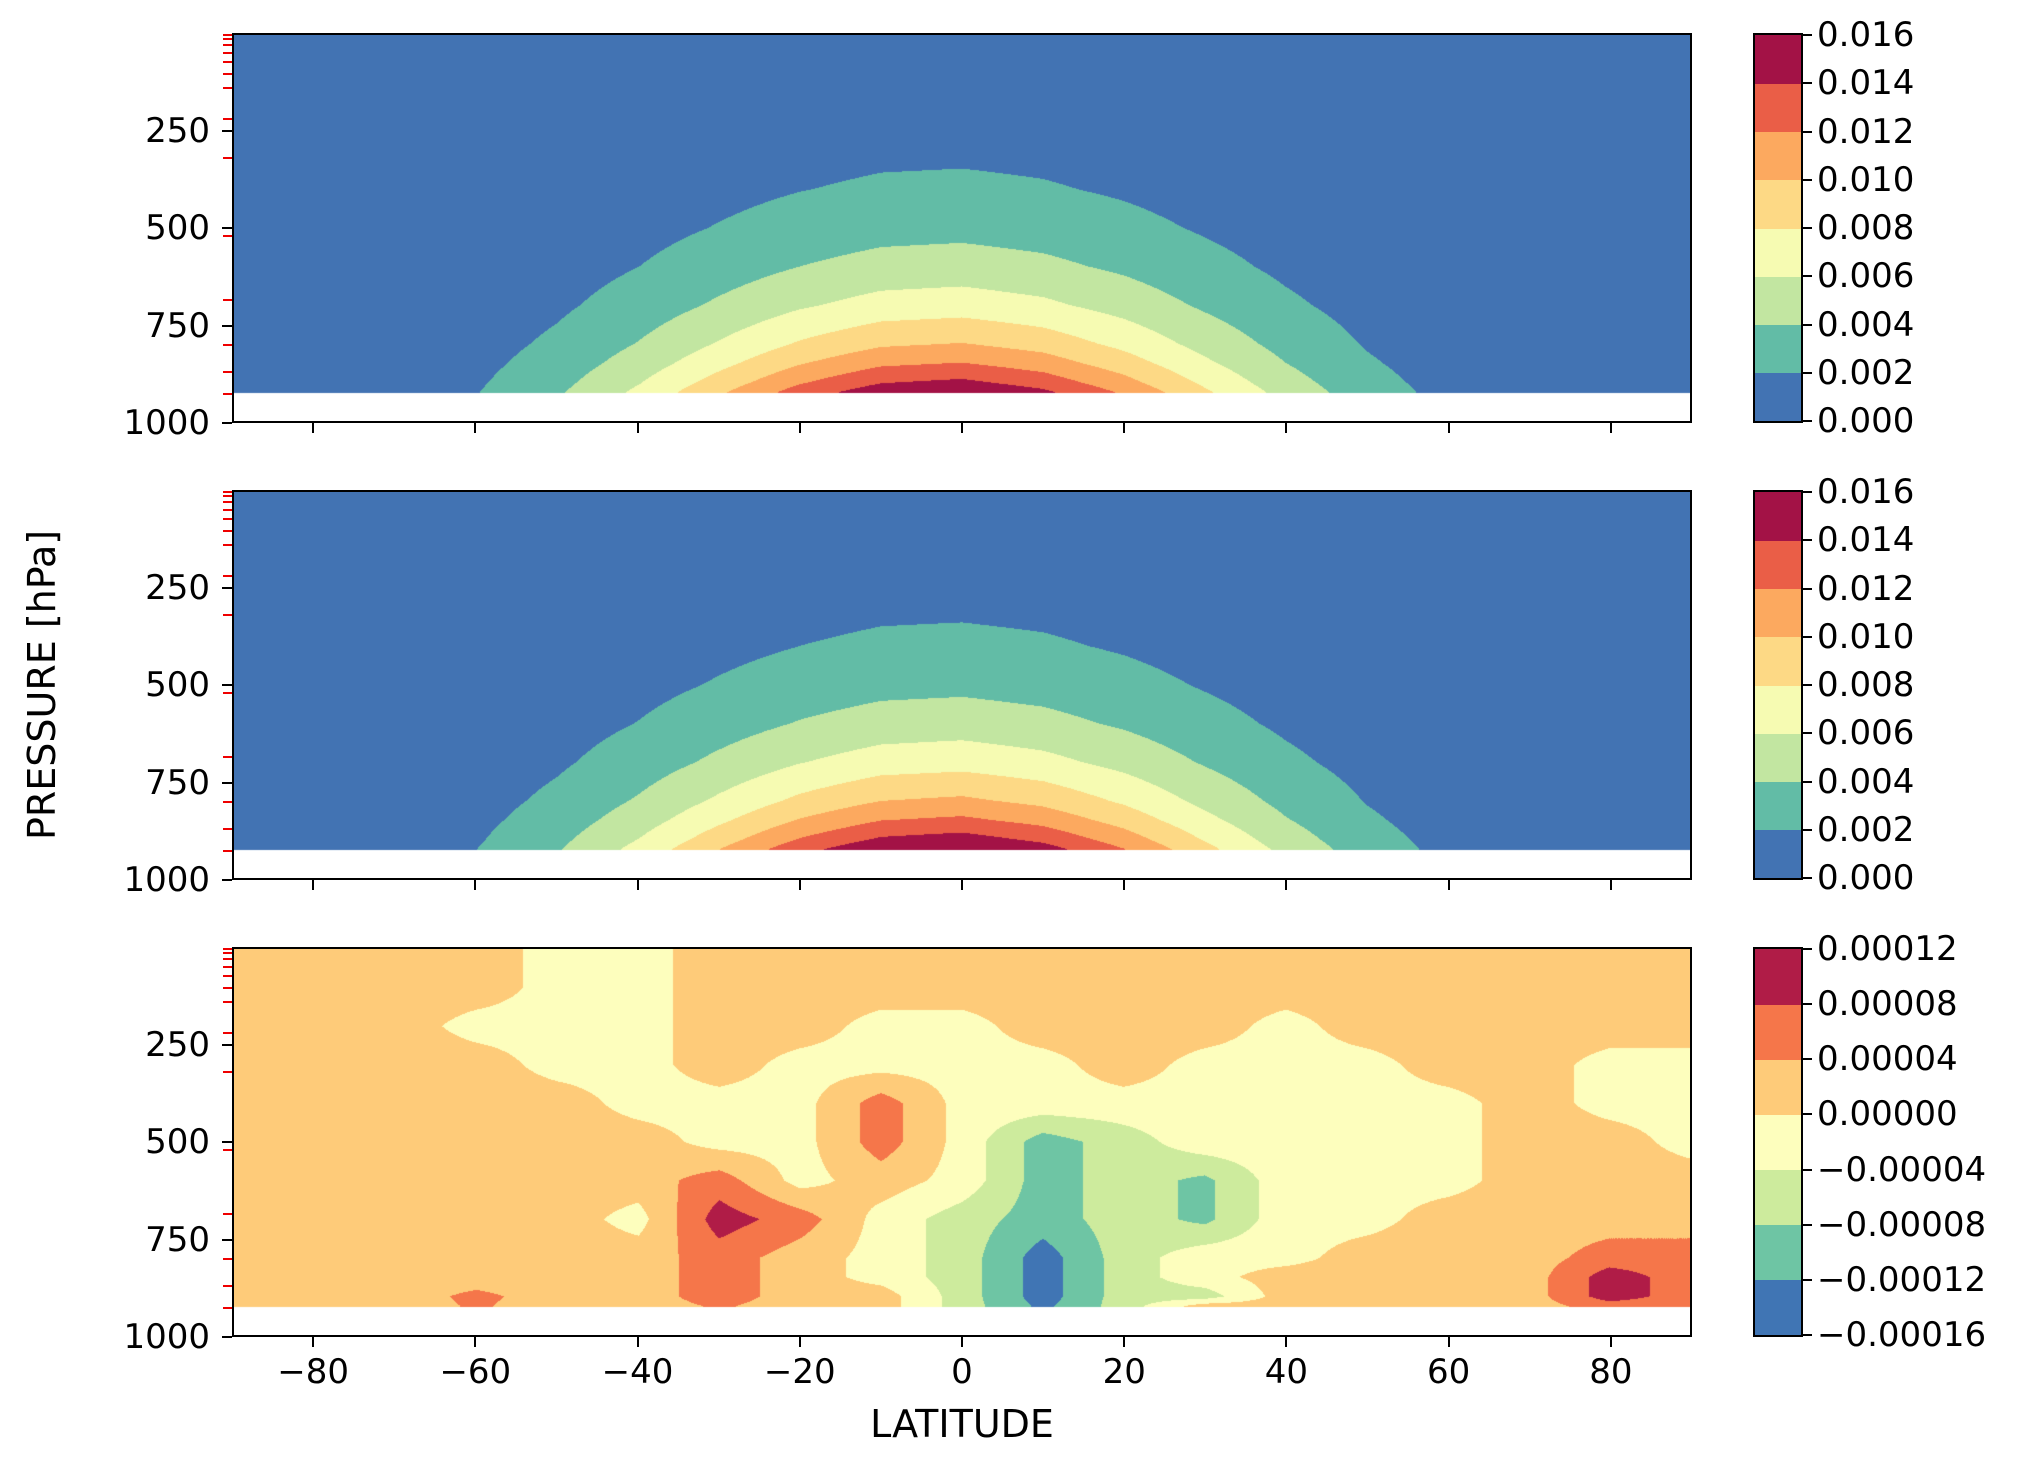 The image size is (2025, 1474). Describe the element at coordinates (962, 1372) in the screenshot. I see `x-tick-label: 0` at that location.